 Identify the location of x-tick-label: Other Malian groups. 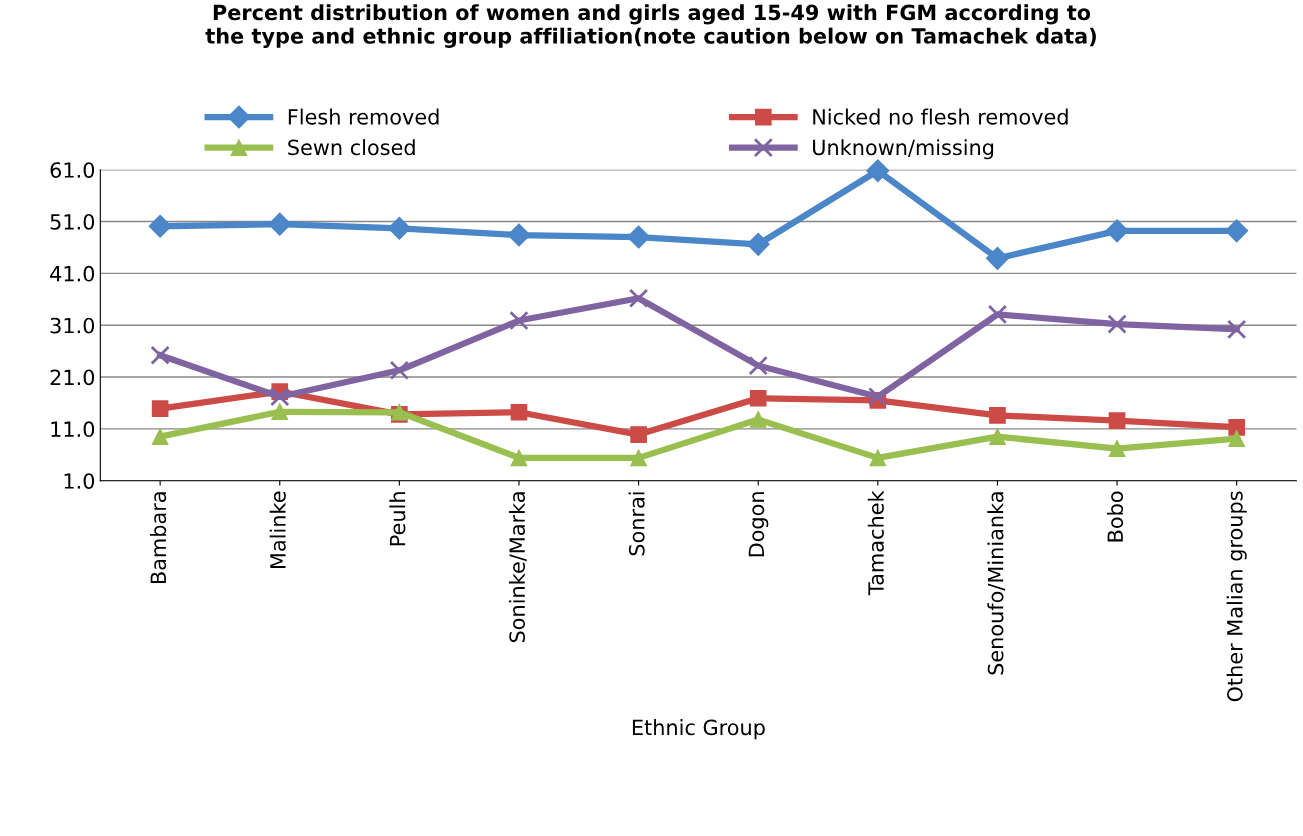
(1236, 596).